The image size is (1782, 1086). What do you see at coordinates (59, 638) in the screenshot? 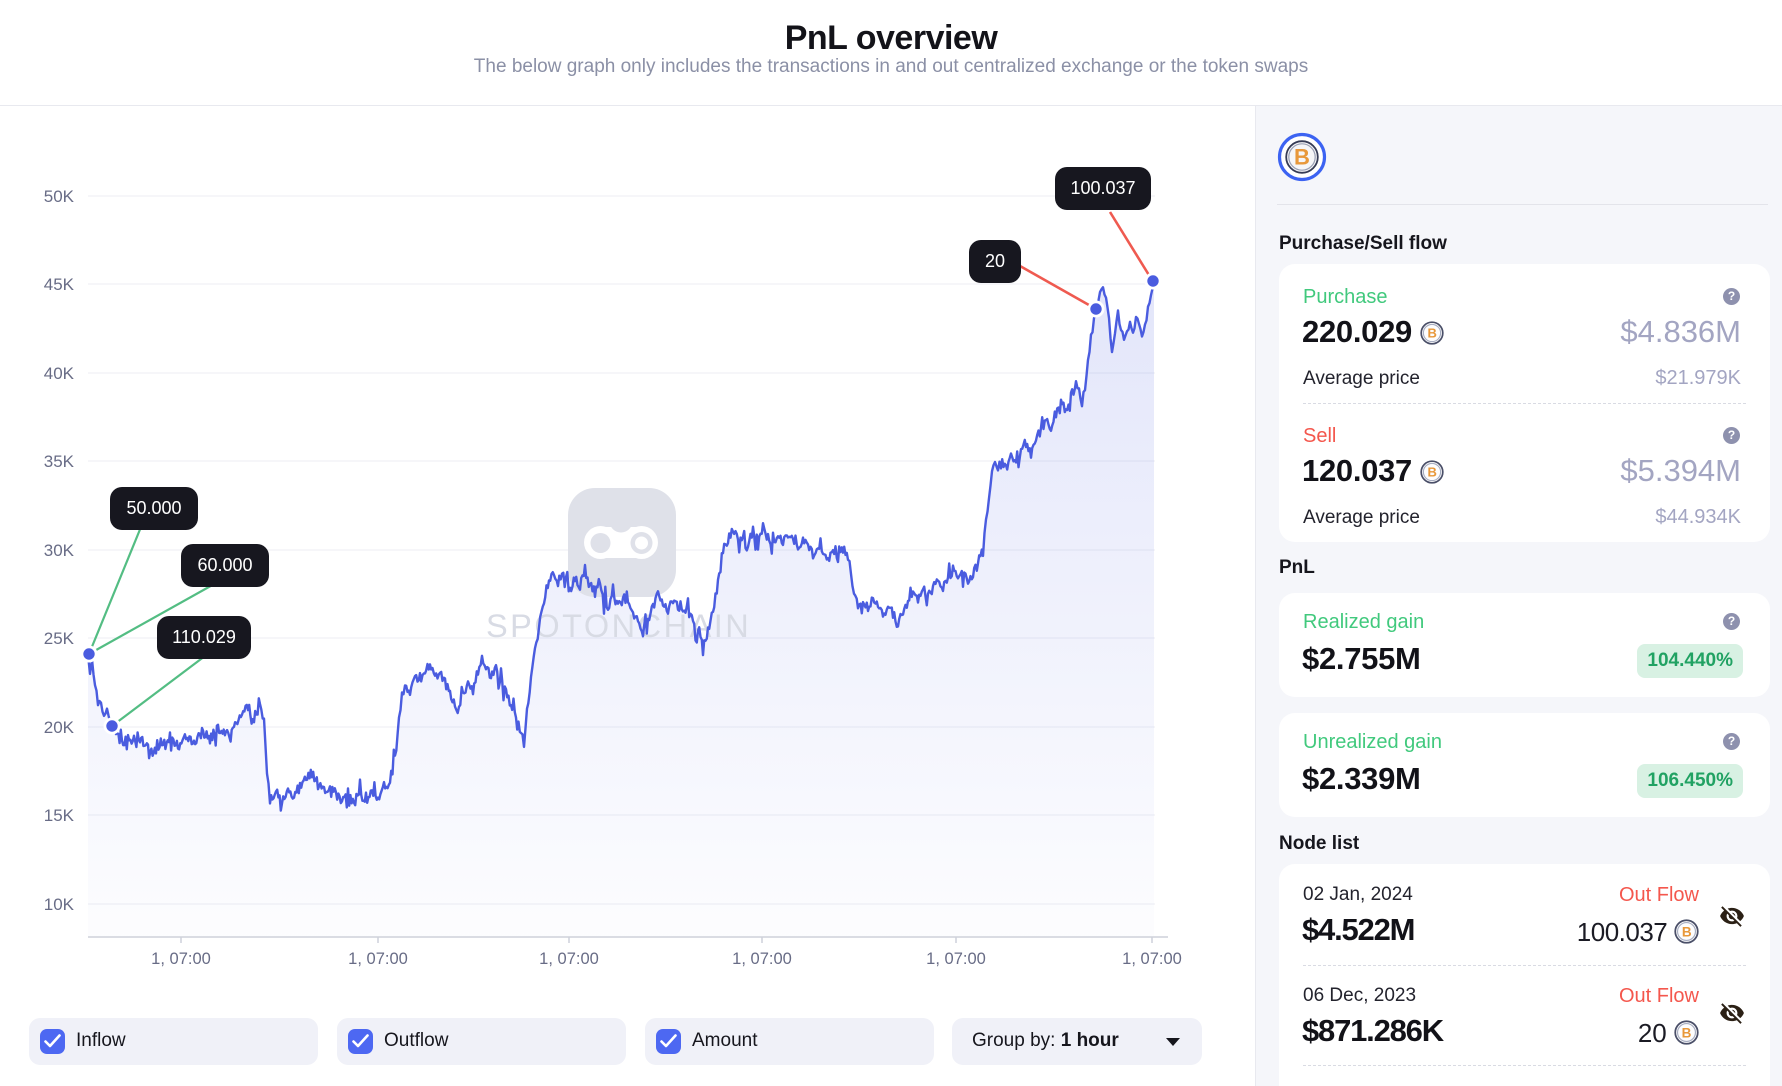
I see `svg-text: 25K` at bounding box center [59, 638].